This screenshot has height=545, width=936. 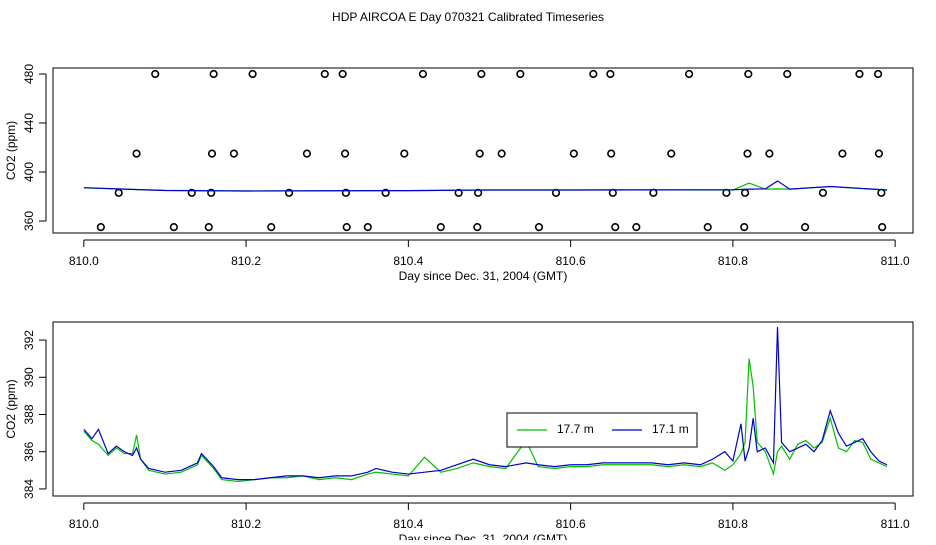 What do you see at coordinates (29, 221) in the screenshot?
I see `y-tick-label: 360` at bounding box center [29, 221].